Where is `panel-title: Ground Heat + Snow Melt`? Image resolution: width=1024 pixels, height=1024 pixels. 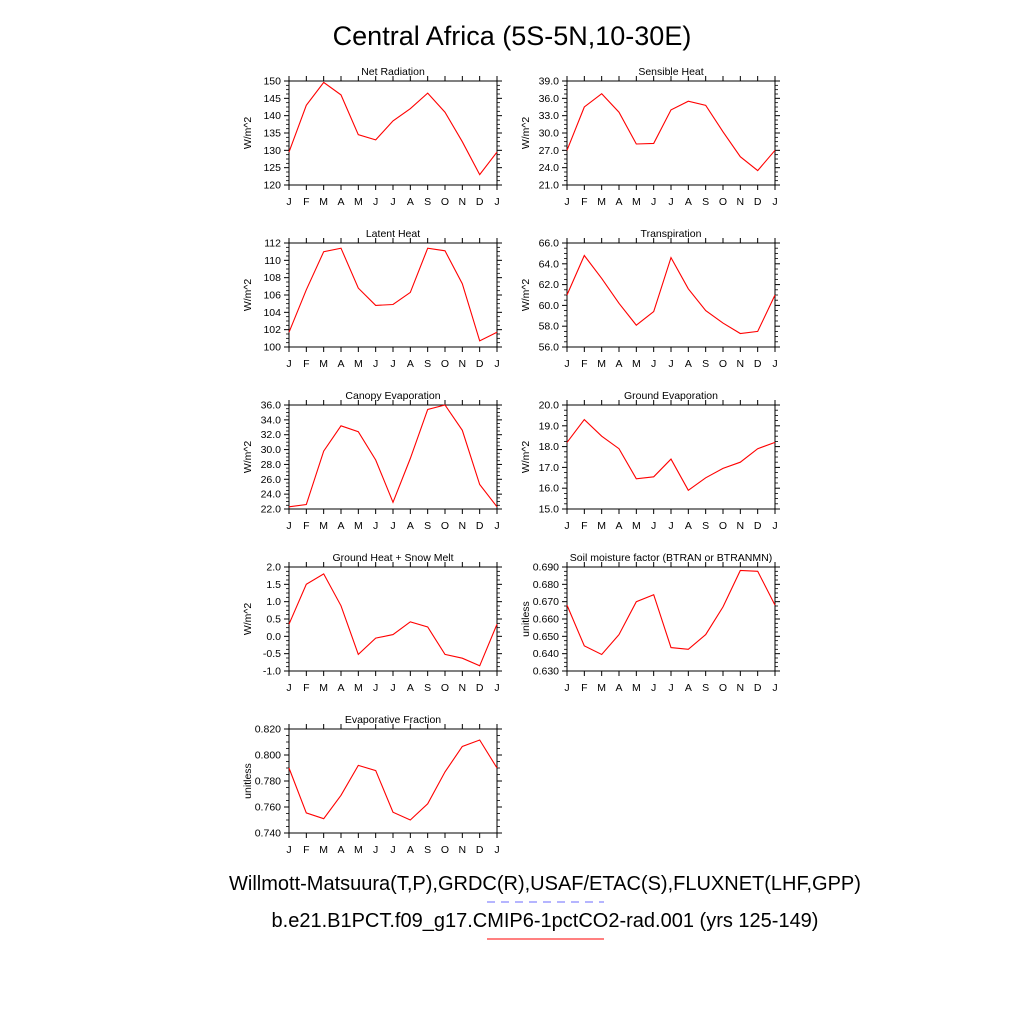 panel-title: Ground Heat + Snow Melt is located at coordinates (392, 558).